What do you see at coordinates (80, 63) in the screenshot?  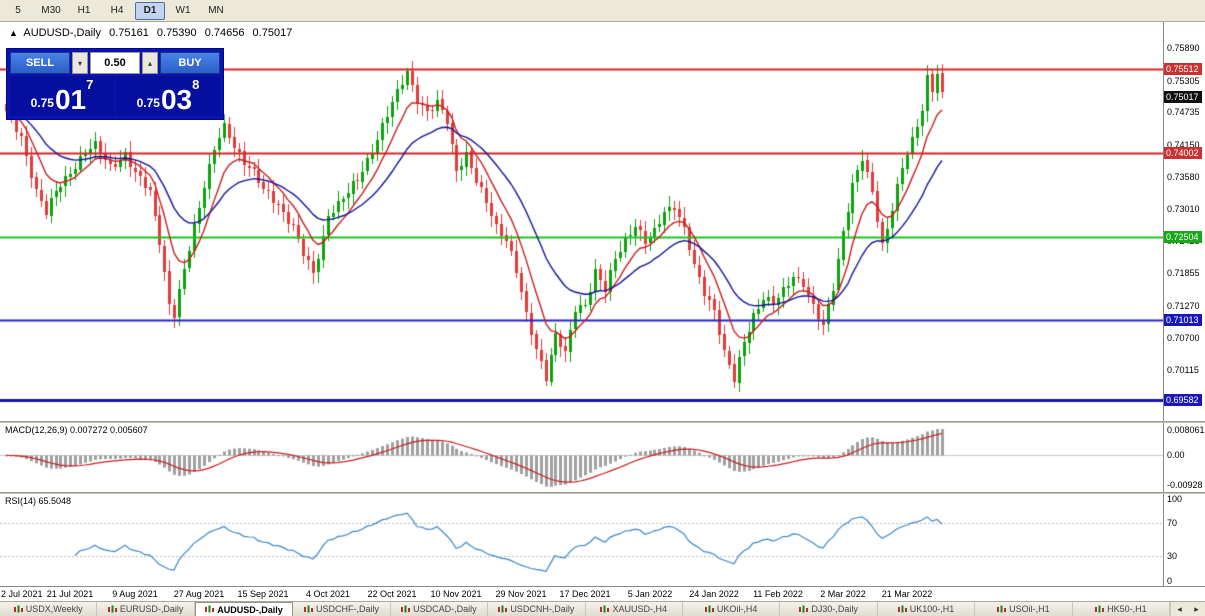 I see `volume-decrement-button: ▾` at bounding box center [80, 63].